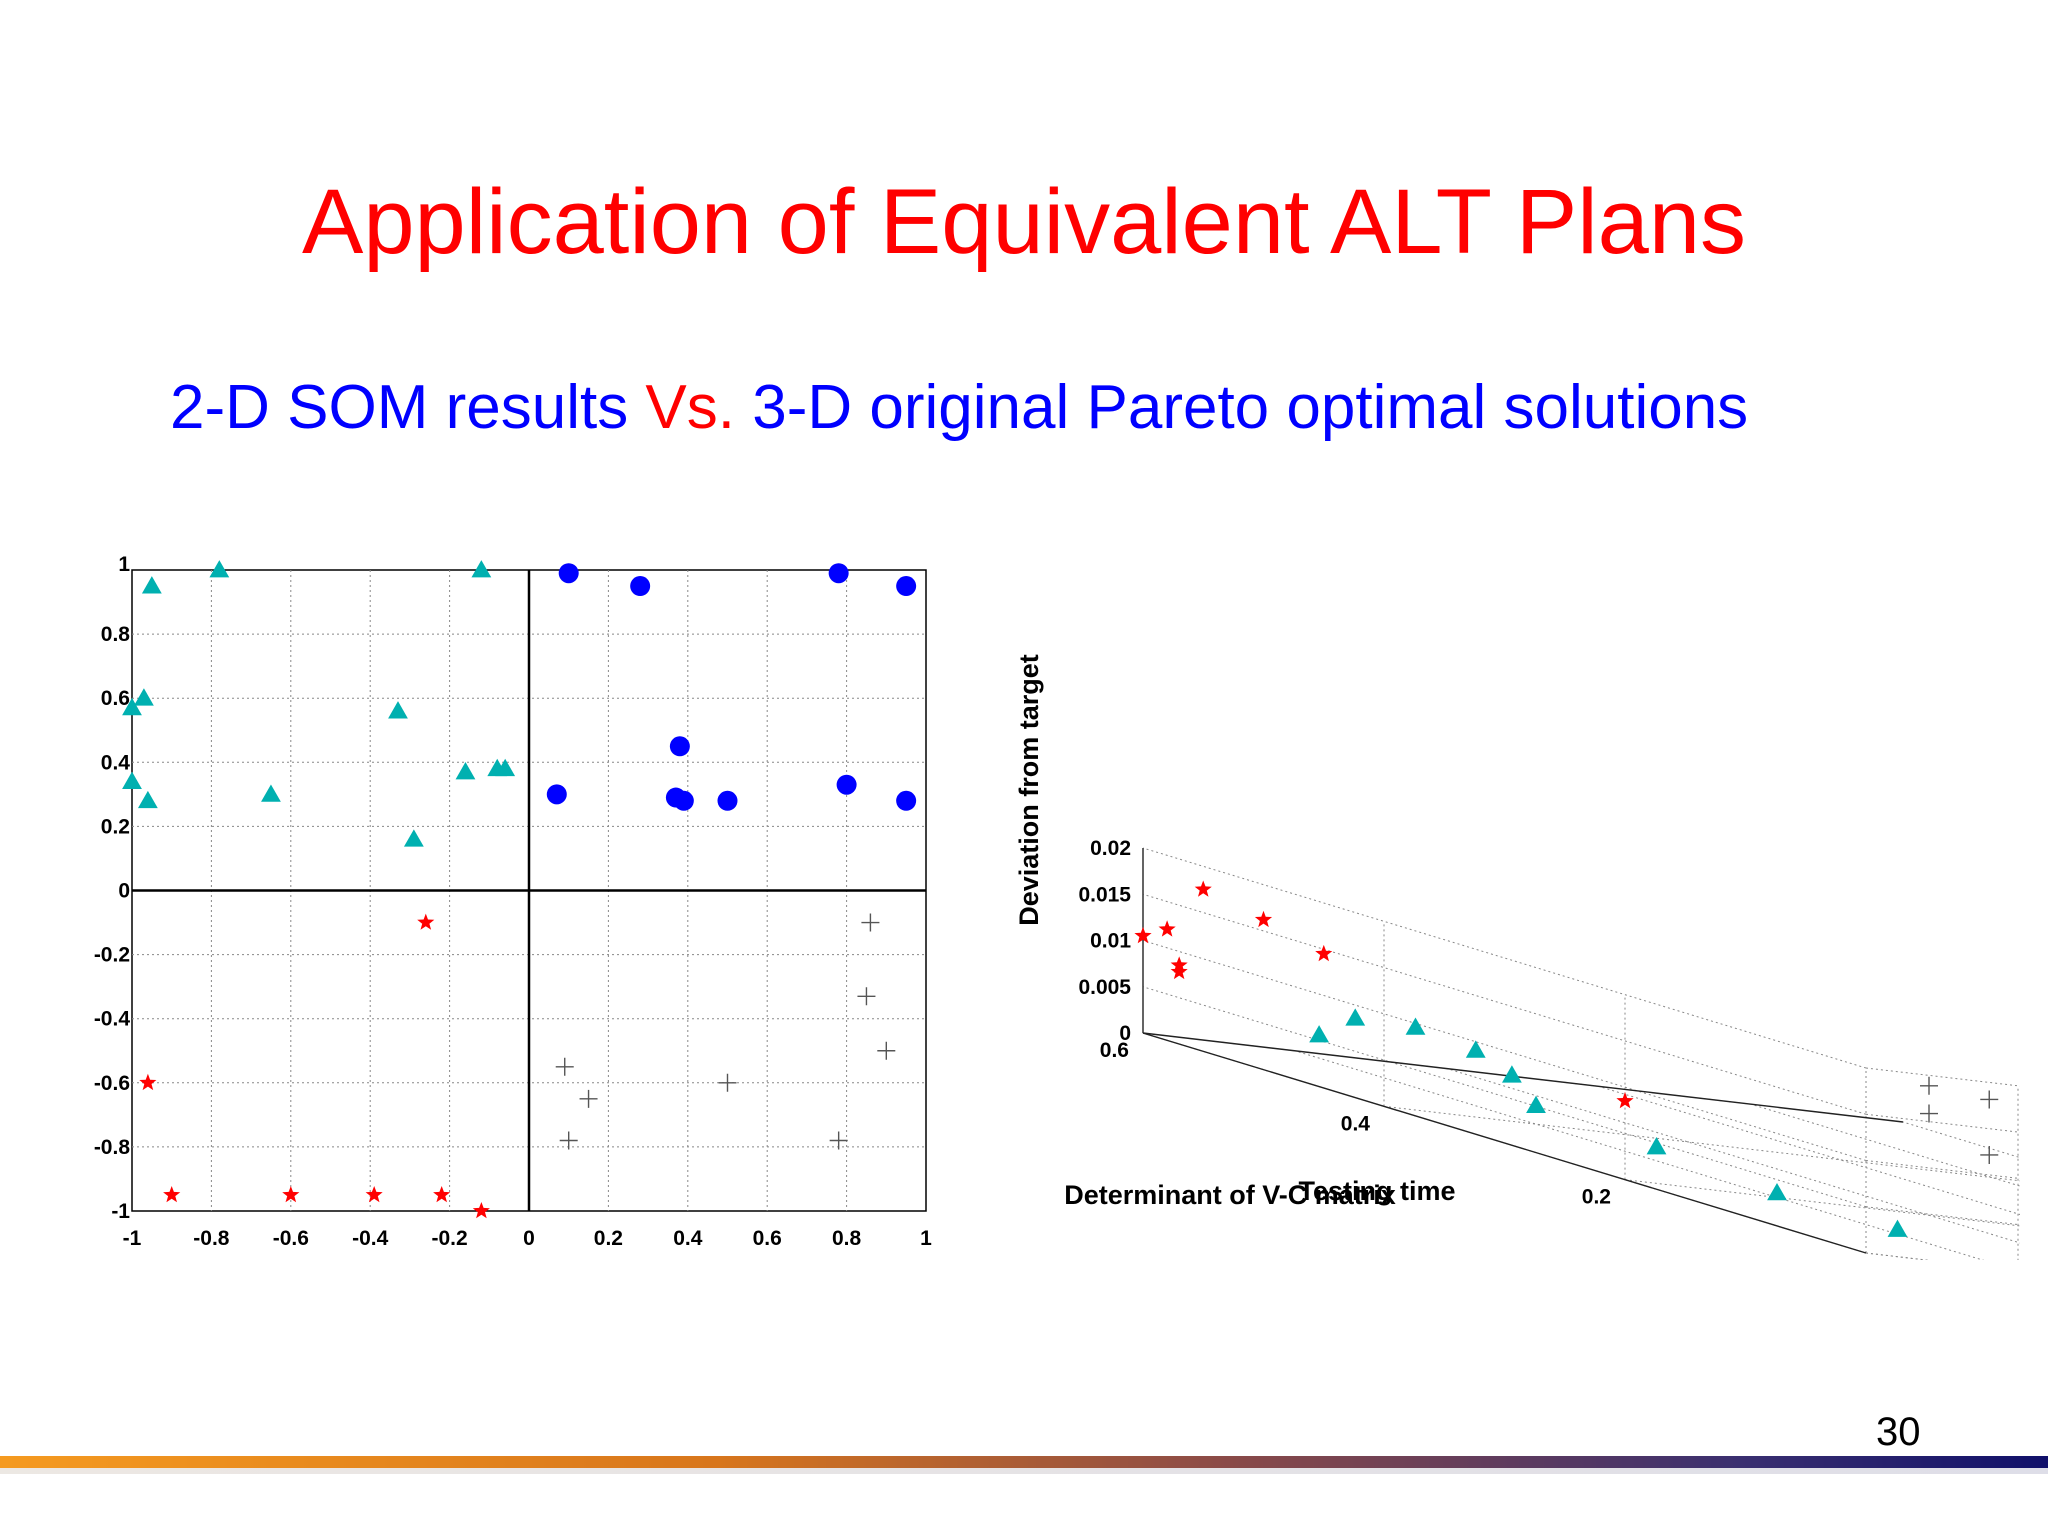  Describe the element at coordinates (370, 1238) in the screenshot. I see `x-tick-label: -0.4` at that location.